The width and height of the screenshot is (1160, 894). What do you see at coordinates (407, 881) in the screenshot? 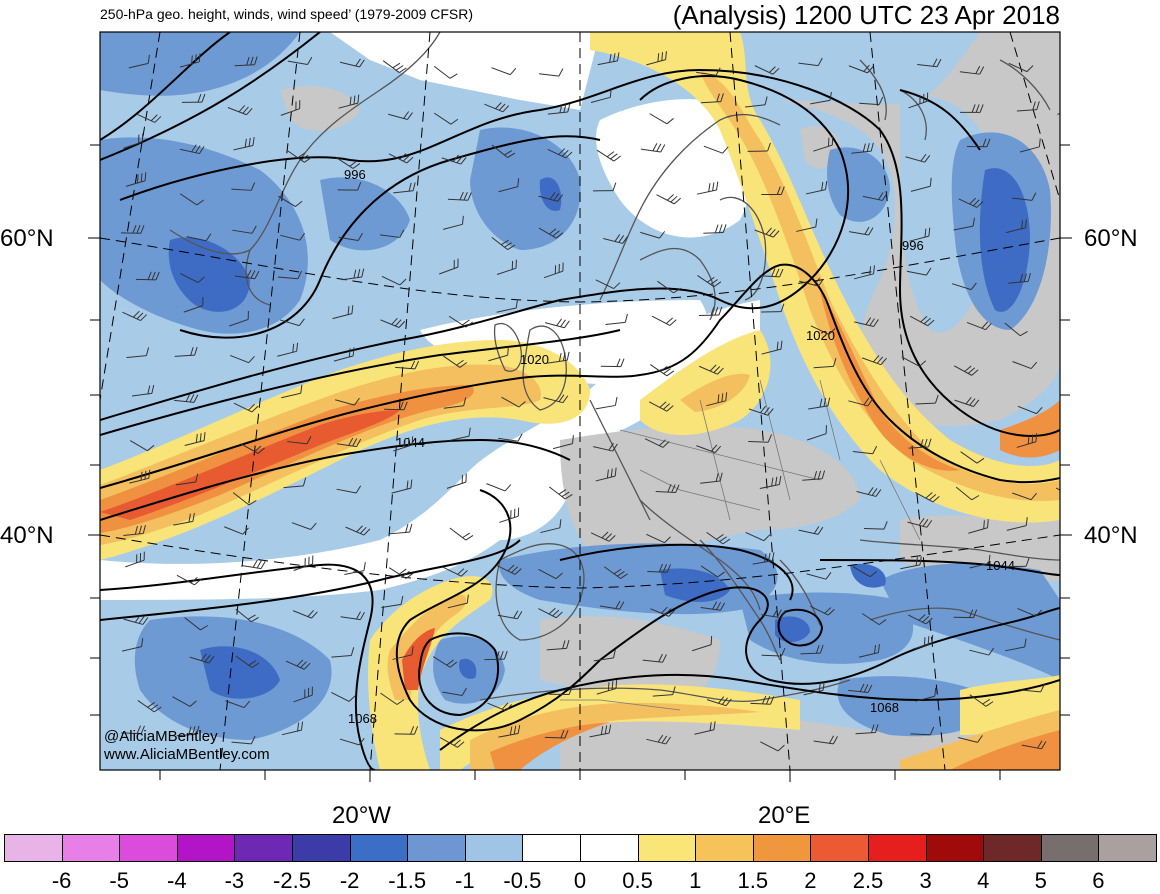
I see `colorbar-label: -1.5` at bounding box center [407, 881].